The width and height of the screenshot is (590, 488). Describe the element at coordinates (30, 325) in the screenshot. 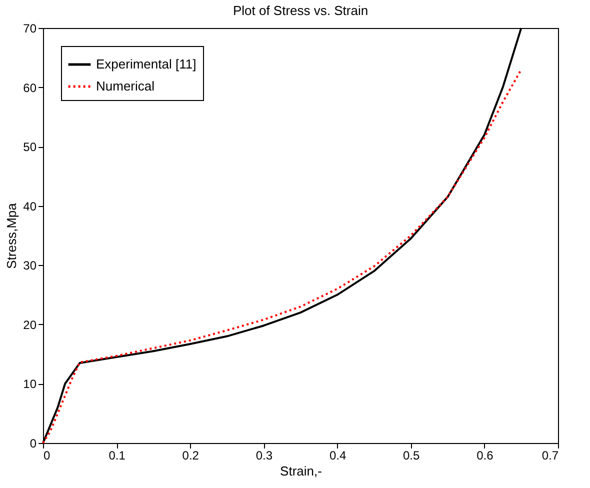

I see `y-tick-label: 20` at that location.